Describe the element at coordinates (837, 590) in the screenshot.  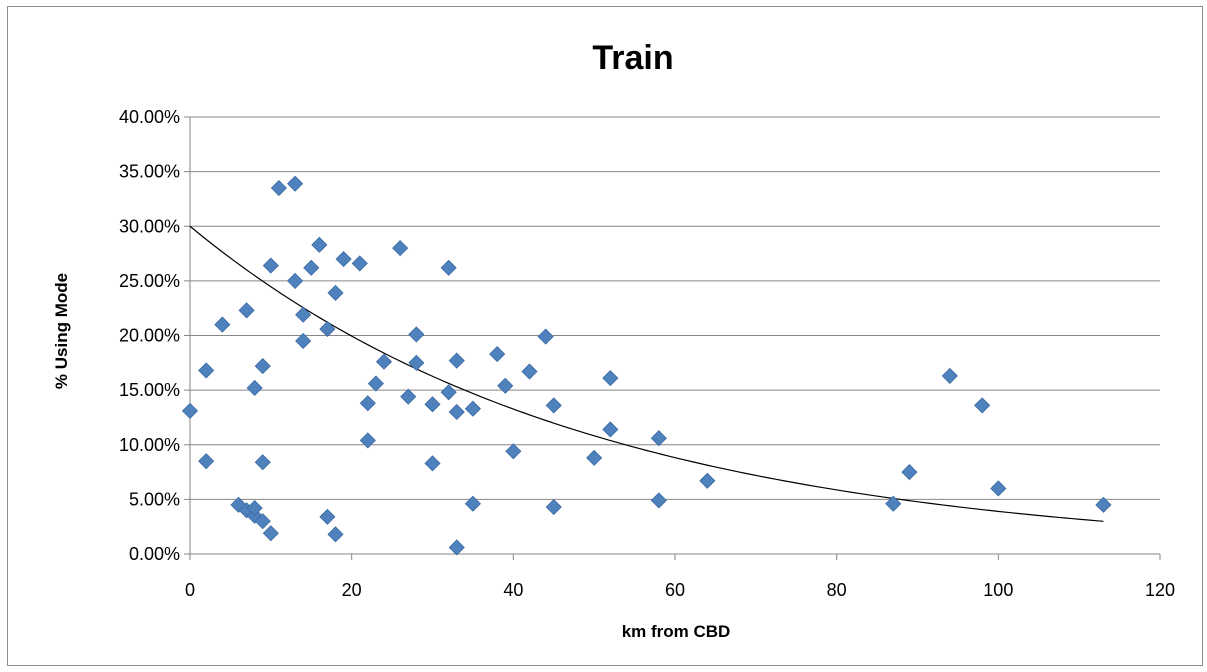
I see `x-tick-label: 80` at that location.